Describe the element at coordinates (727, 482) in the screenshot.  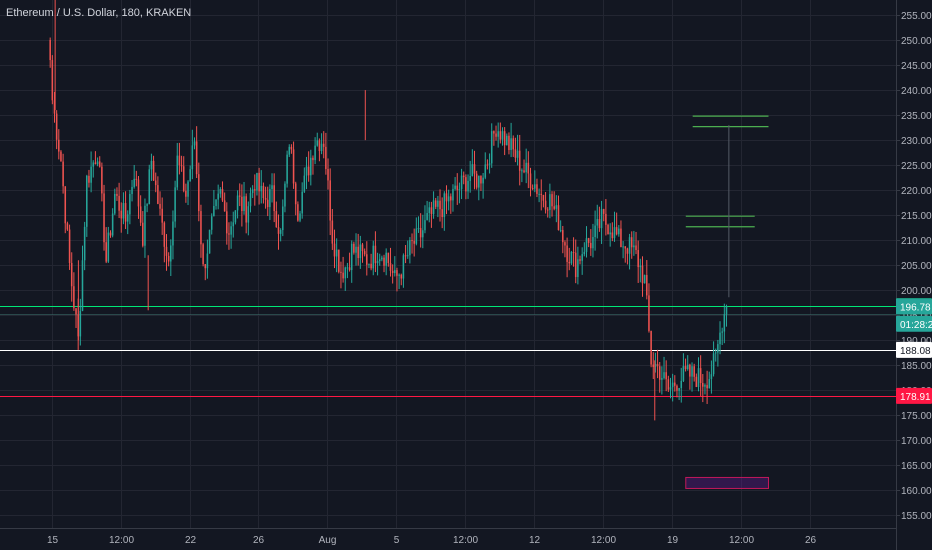
I see `projection-box` at that location.